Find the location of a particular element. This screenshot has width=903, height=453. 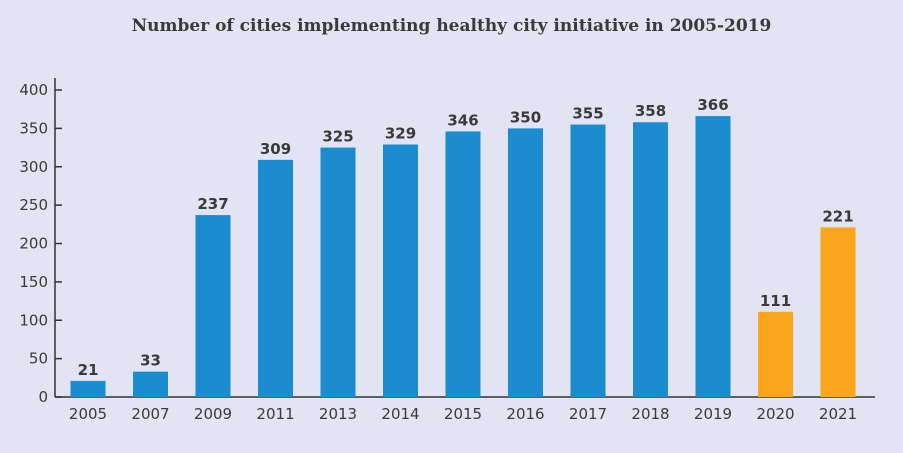

x-tick-label: 2007 is located at coordinates (150, 414).